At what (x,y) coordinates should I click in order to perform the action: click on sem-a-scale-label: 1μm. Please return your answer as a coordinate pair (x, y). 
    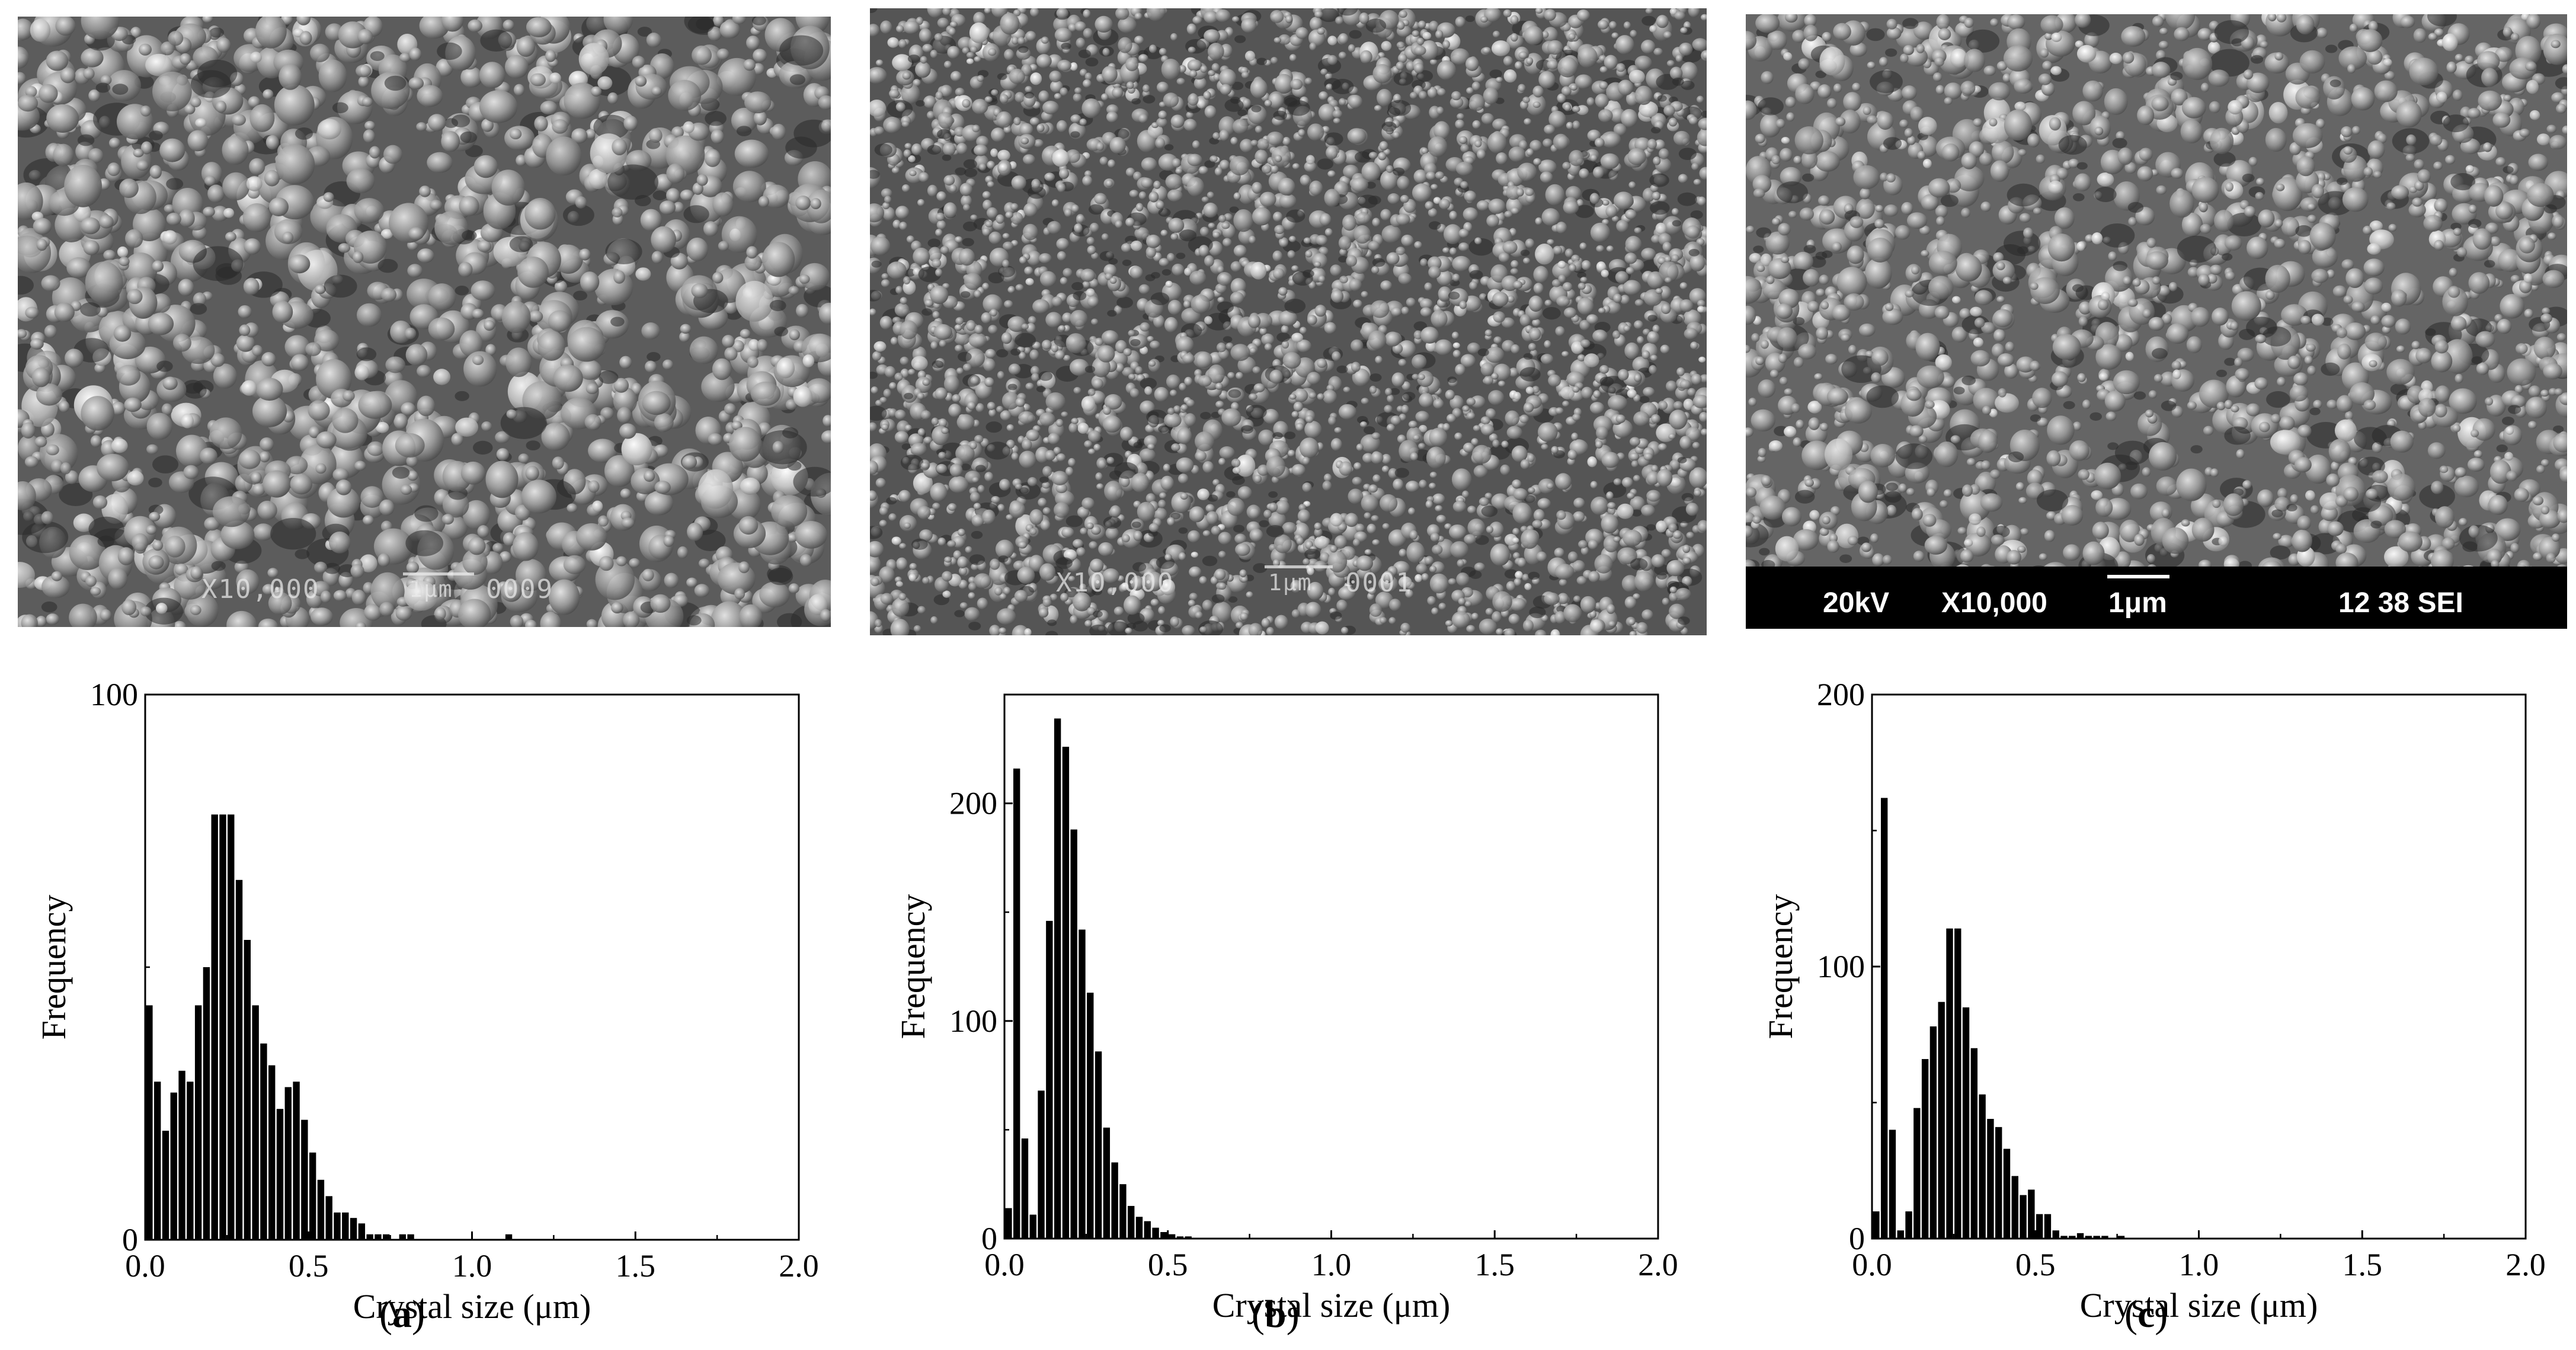
    Looking at the image, I should click on (431, 589).